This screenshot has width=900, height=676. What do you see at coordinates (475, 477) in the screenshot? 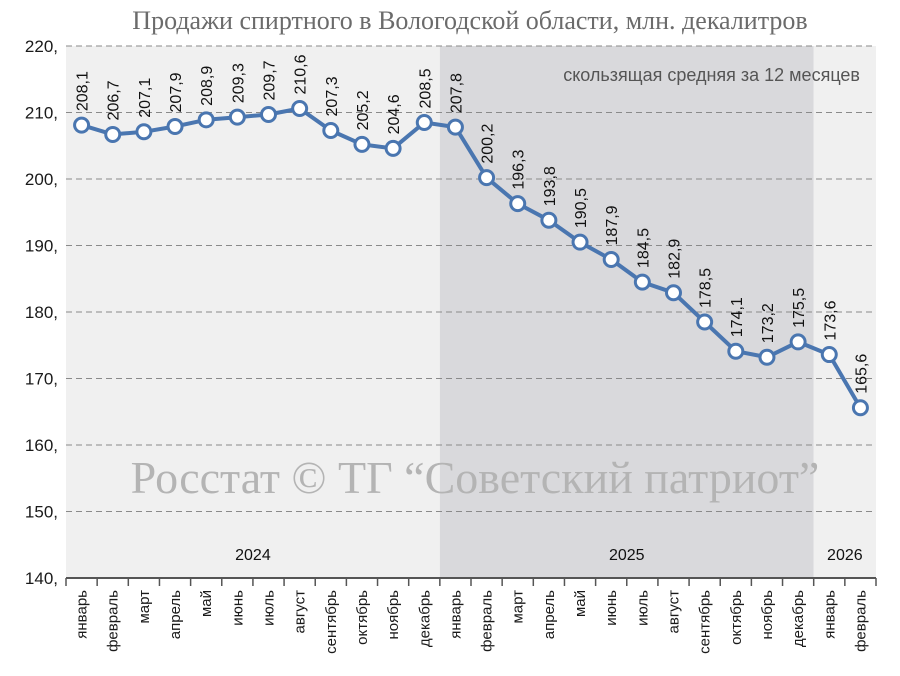
I see `watermark: Росстат © ТГ “Советский патриот”` at bounding box center [475, 477].